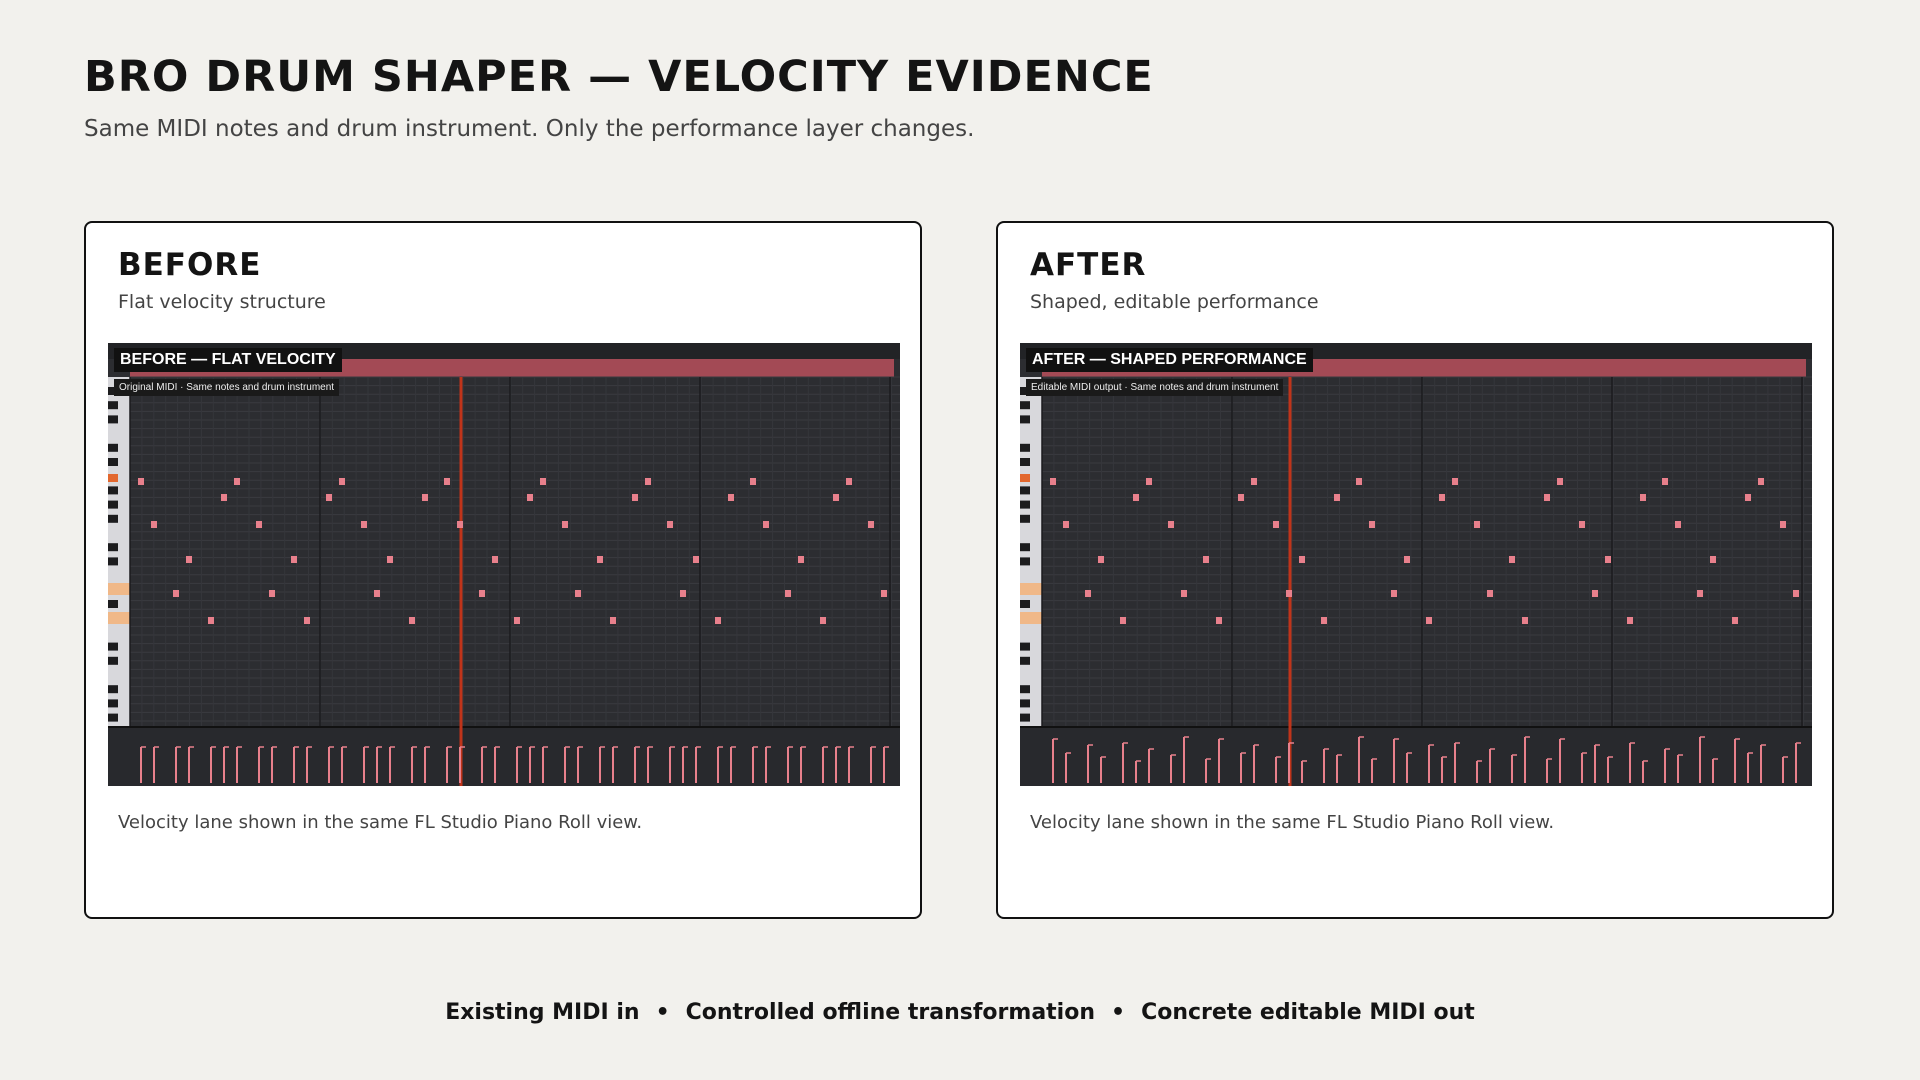 Image resolution: width=1920 pixels, height=1080 pixels. I want to click on after-overlay-label: AFTER — SHAPED PERFORMANCE, so click(1169, 360).